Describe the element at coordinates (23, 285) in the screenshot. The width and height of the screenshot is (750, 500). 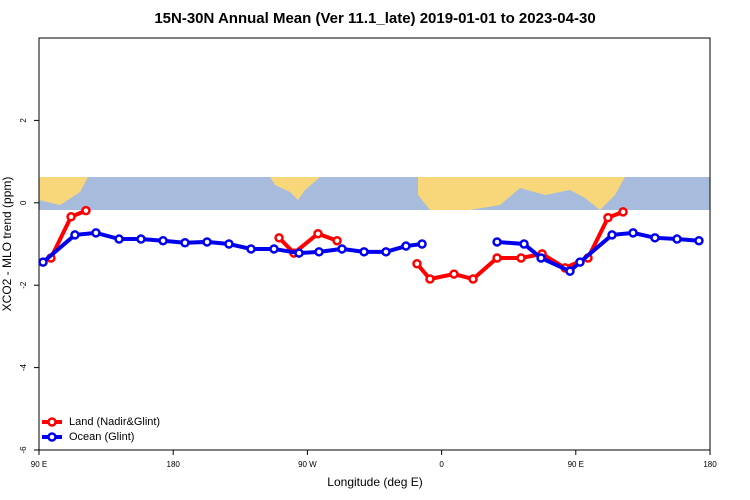
I see `y-tick-label: -2` at that location.